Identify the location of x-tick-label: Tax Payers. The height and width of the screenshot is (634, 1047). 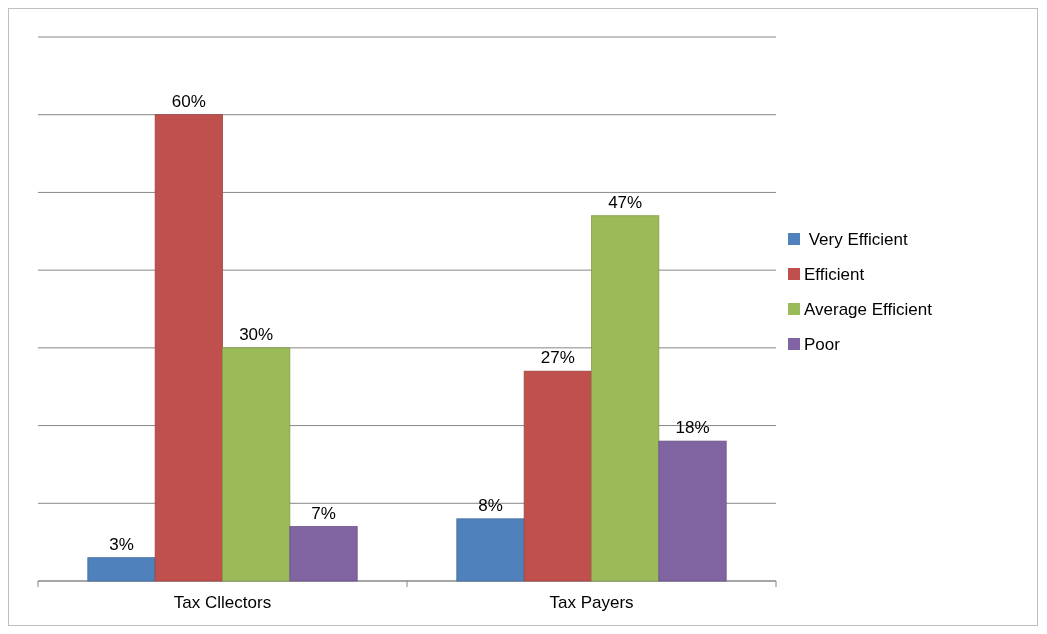
(591, 602).